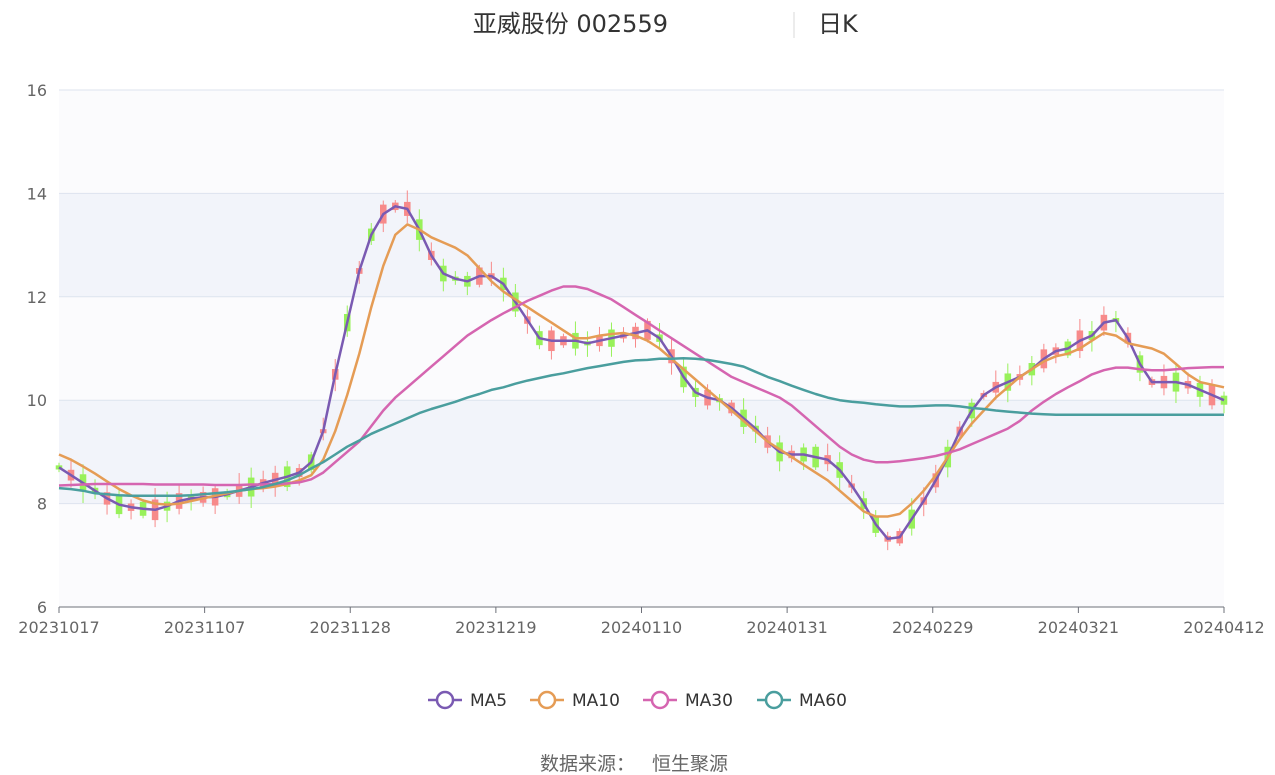 The width and height of the screenshot is (1275, 775). Describe the element at coordinates (58, 627) in the screenshot. I see `x-tick-label: 20231017` at that location.